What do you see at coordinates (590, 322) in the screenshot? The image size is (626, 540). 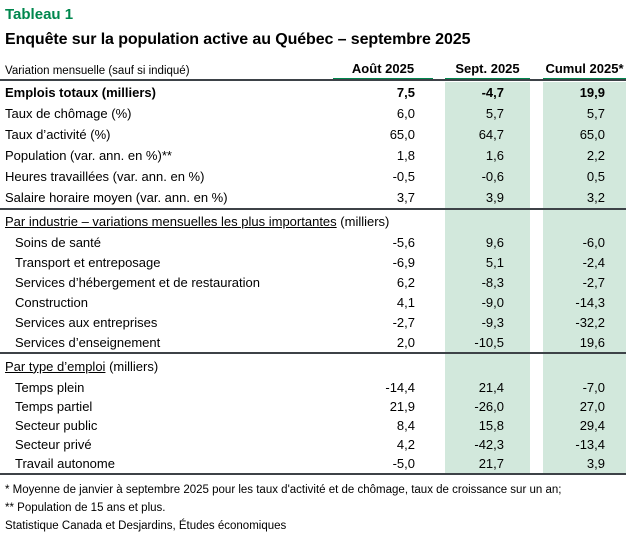 I see `cell-cumul-2025: -32,2` at bounding box center [590, 322].